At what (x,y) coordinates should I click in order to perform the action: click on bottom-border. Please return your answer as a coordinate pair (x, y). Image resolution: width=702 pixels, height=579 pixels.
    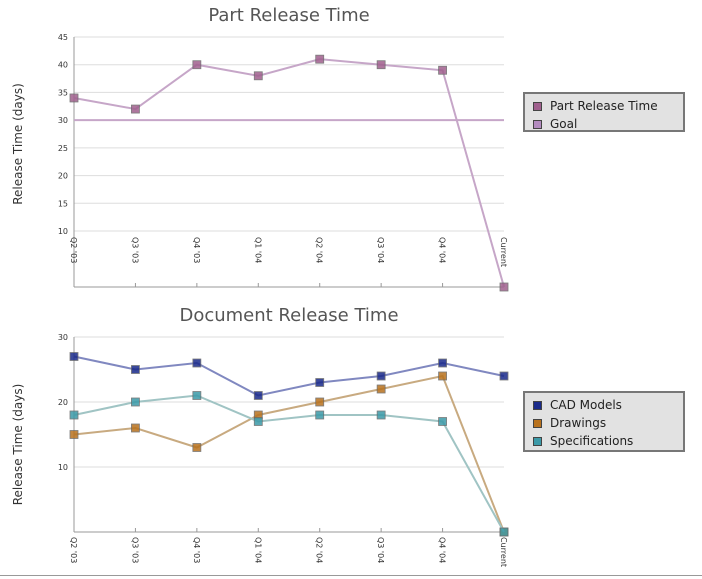
    Looking at the image, I should click on (351, 577).